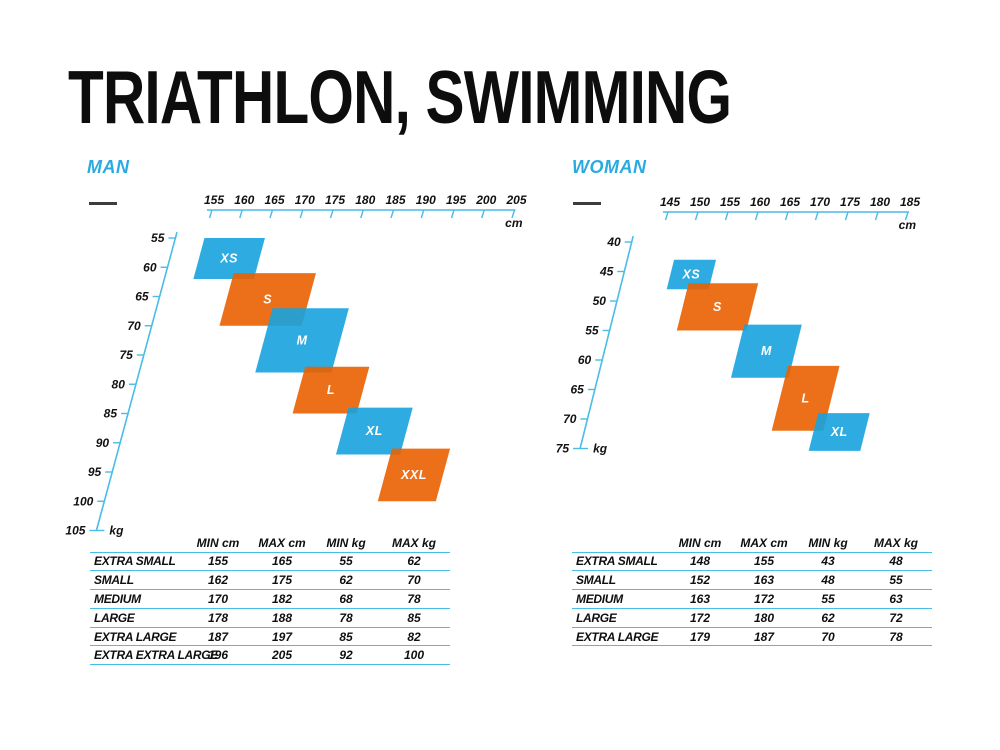 Image resolution: width=1000 pixels, height=750 pixels. I want to click on table-row: EXTRA EXTRA LARGE 196 205 92 100, so click(270, 656).